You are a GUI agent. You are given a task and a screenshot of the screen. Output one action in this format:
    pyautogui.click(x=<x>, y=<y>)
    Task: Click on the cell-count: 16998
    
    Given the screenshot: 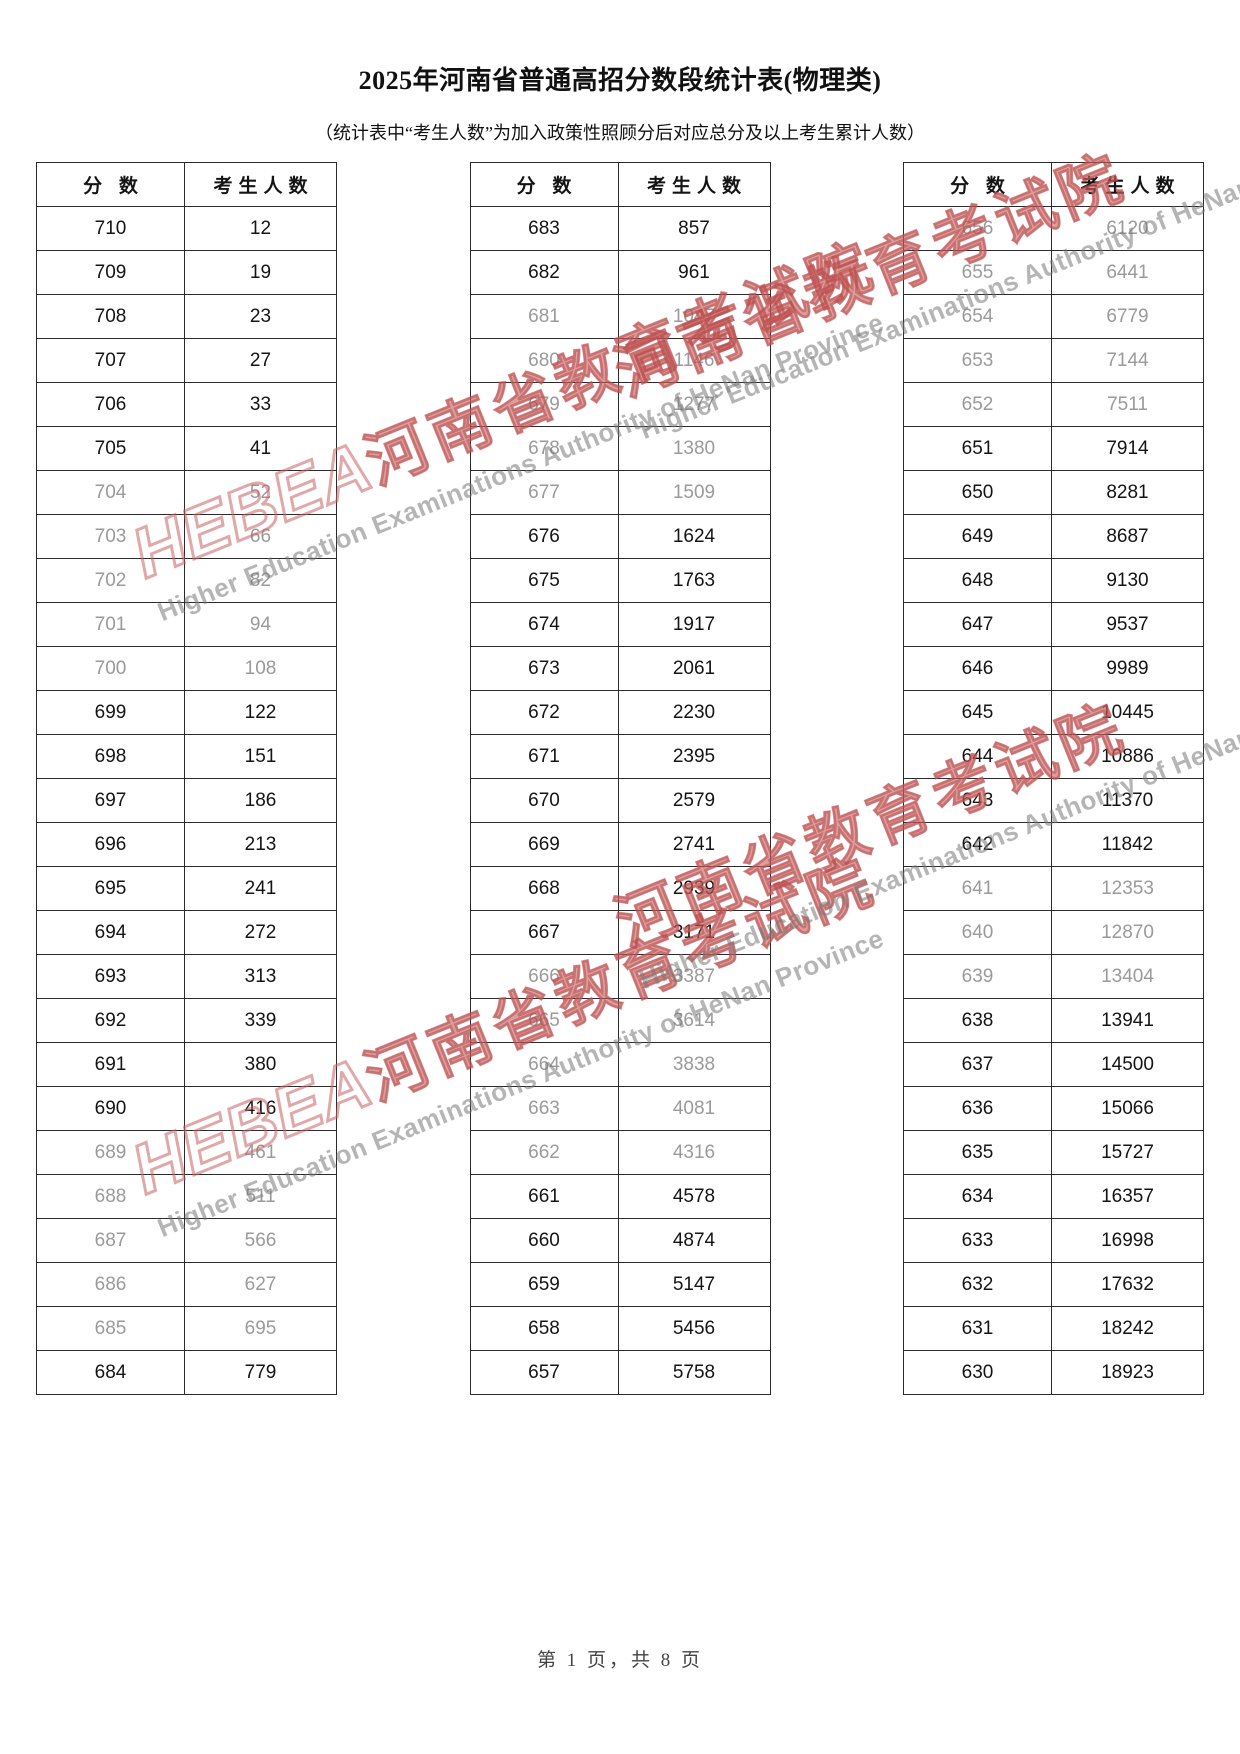 What is the action you would take?
    pyautogui.click(x=1127, y=1240)
    